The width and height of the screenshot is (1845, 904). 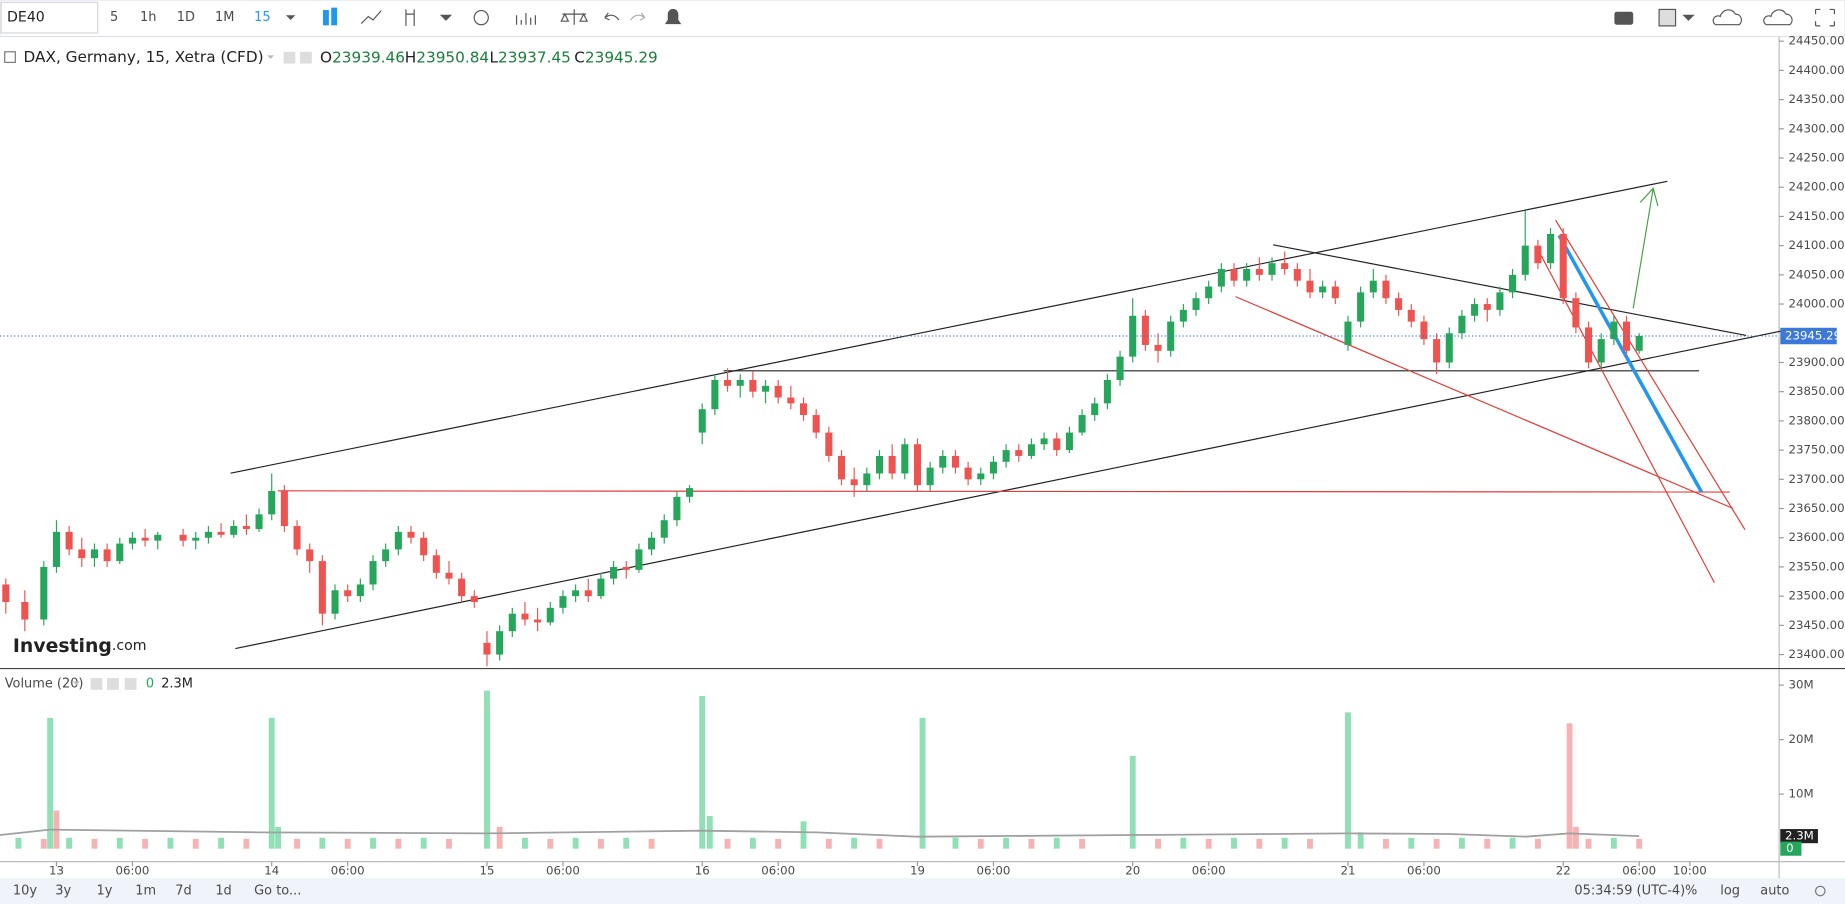 I want to click on cloud-save-icon, so click(x=1727, y=17).